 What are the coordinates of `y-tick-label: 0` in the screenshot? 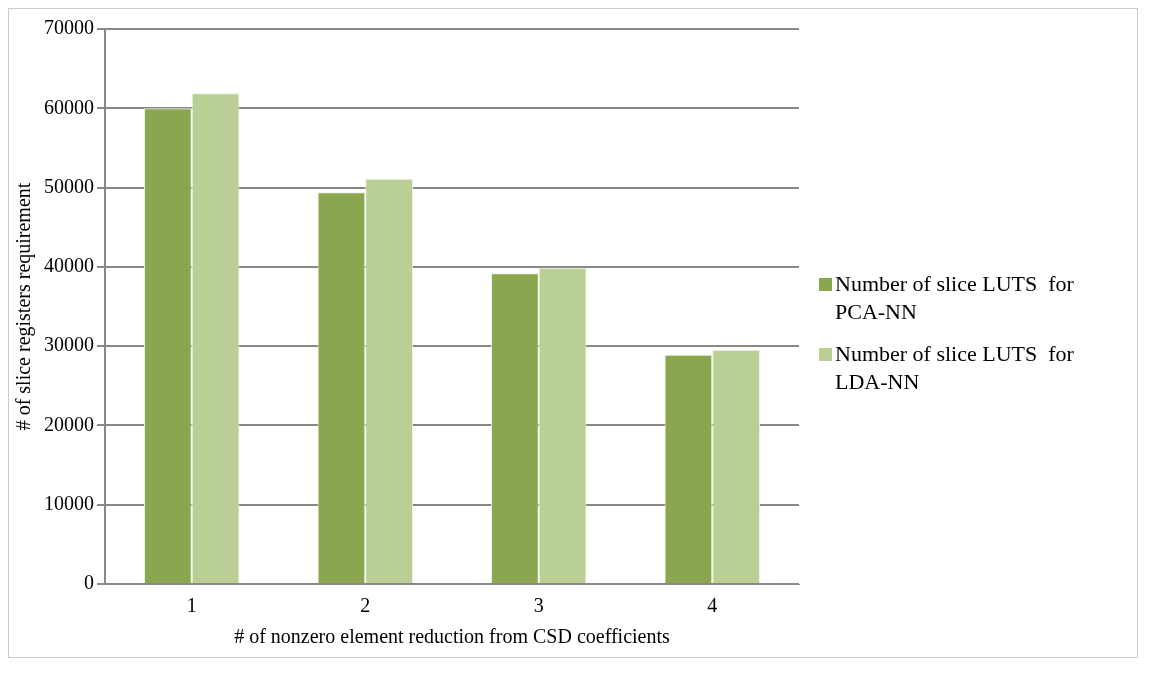 It's located at (89, 582).